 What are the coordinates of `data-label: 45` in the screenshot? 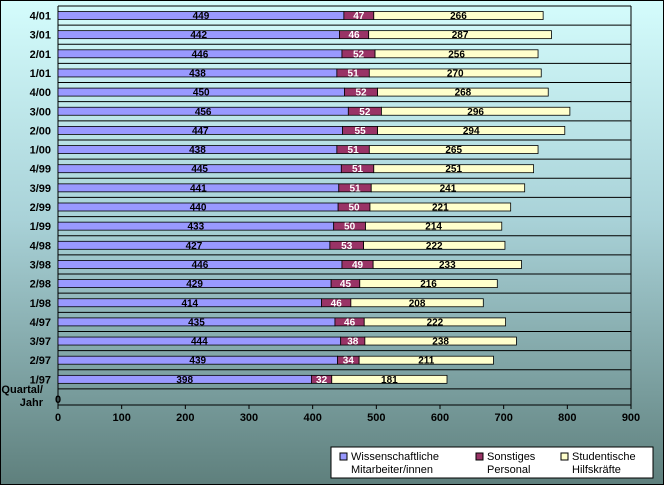 It's located at (346, 284).